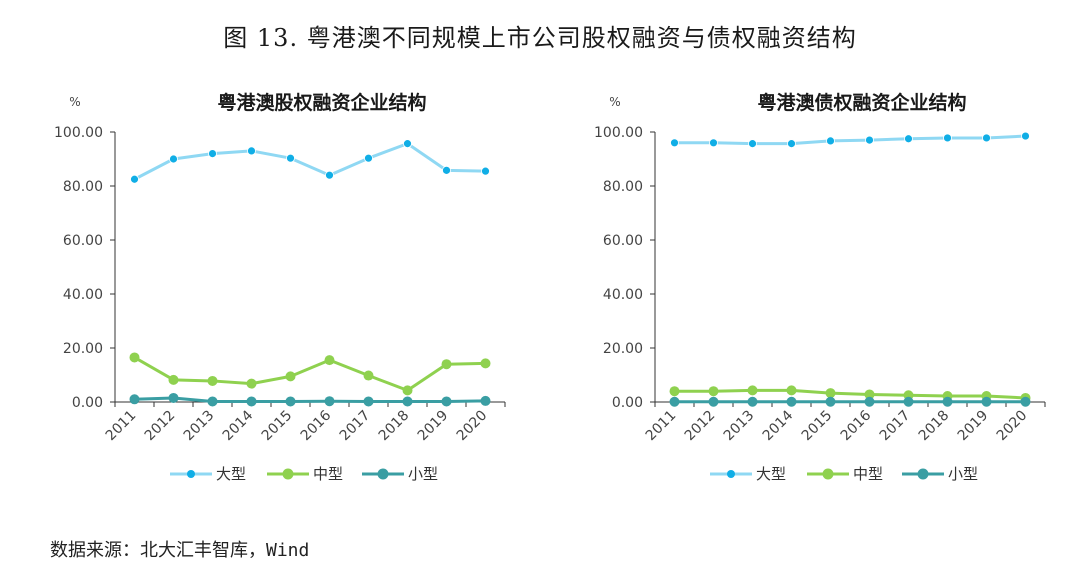 The height and width of the screenshot is (588, 1080). Describe the element at coordinates (316, 425) in the screenshot. I see `x-tick-label: 2016` at that location.